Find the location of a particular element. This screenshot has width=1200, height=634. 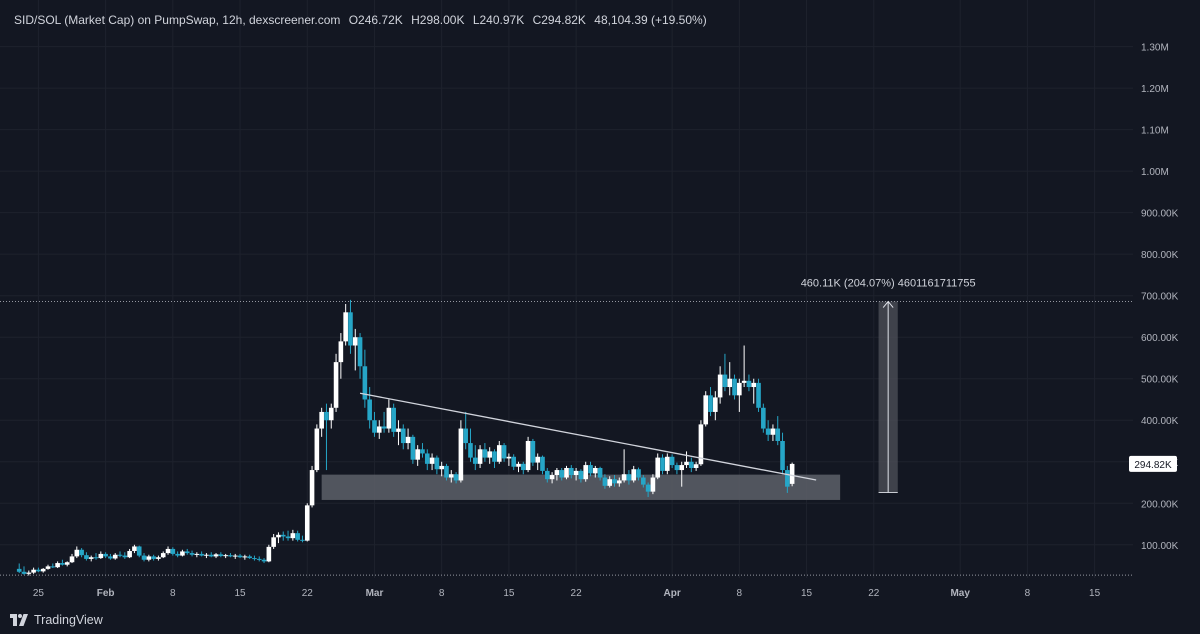

price-tick-label: 500.00K is located at coordinates (1160, 380).